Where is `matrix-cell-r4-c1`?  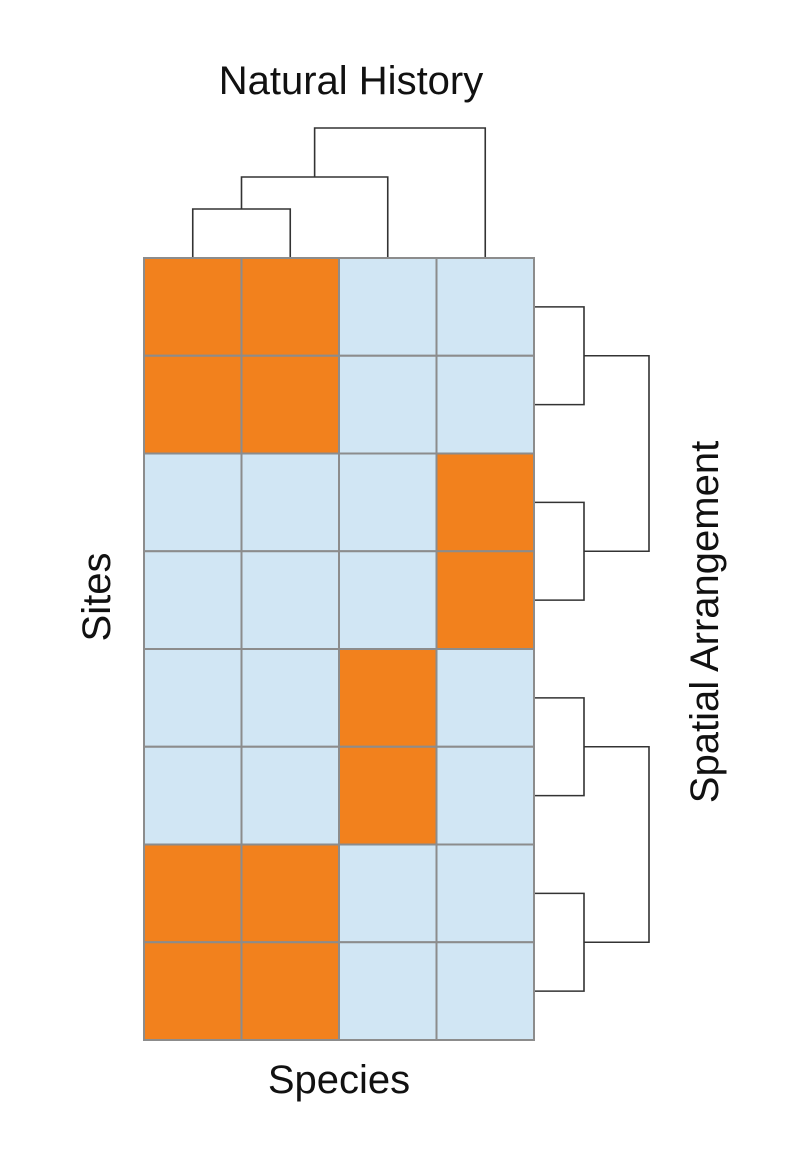 matrix-cell-r4-c1 is located at coordinates (193, 600).